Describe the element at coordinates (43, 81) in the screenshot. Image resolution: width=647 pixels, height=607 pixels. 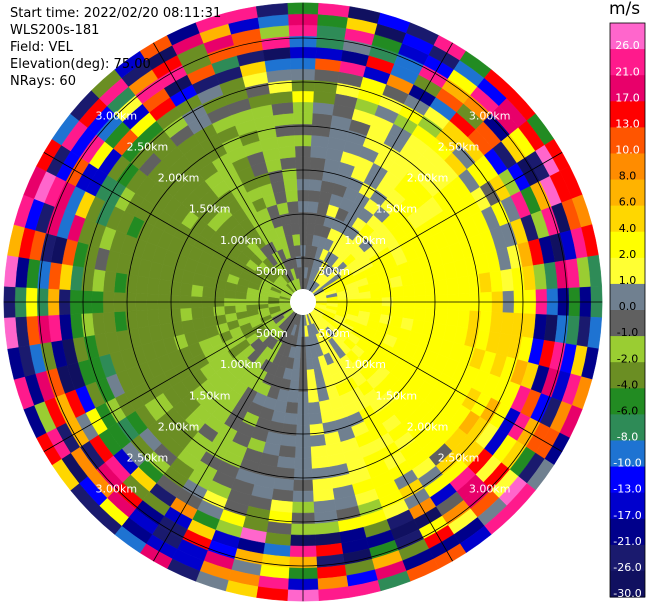
I see `nrays-text: NRays: 60` at that location.